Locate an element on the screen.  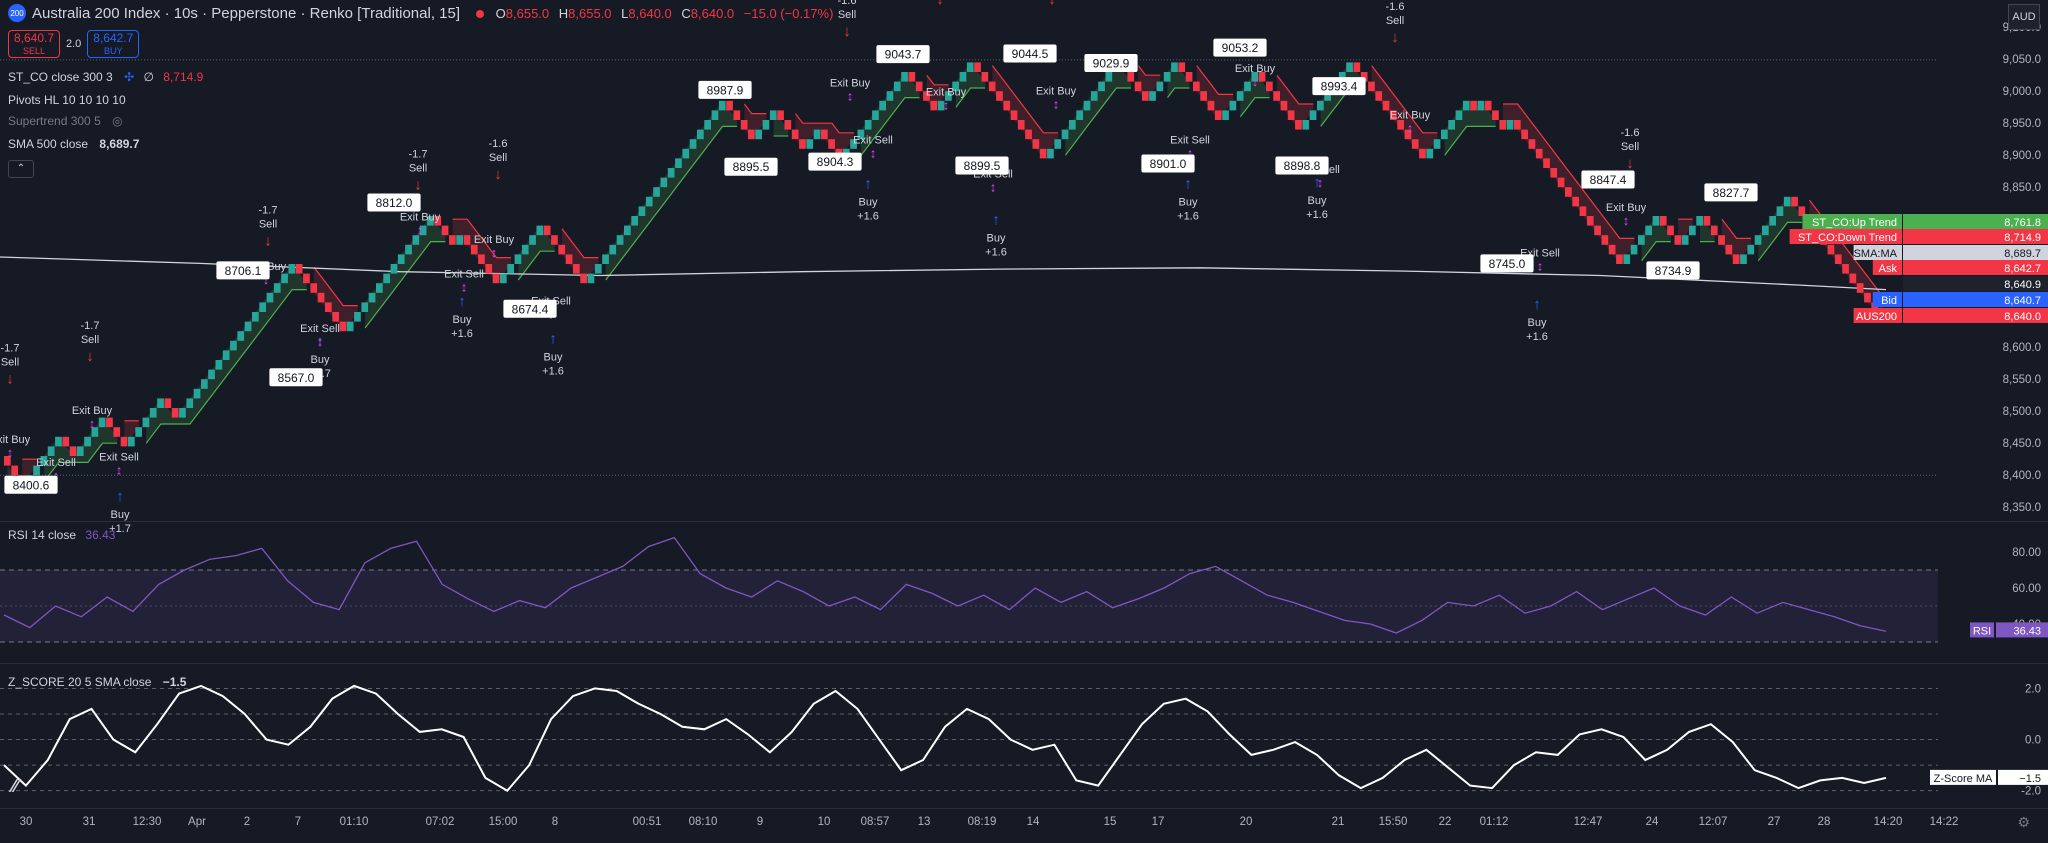
rsi-legend: RSI 14 close 36.43 is located at coordinates (61, 535).